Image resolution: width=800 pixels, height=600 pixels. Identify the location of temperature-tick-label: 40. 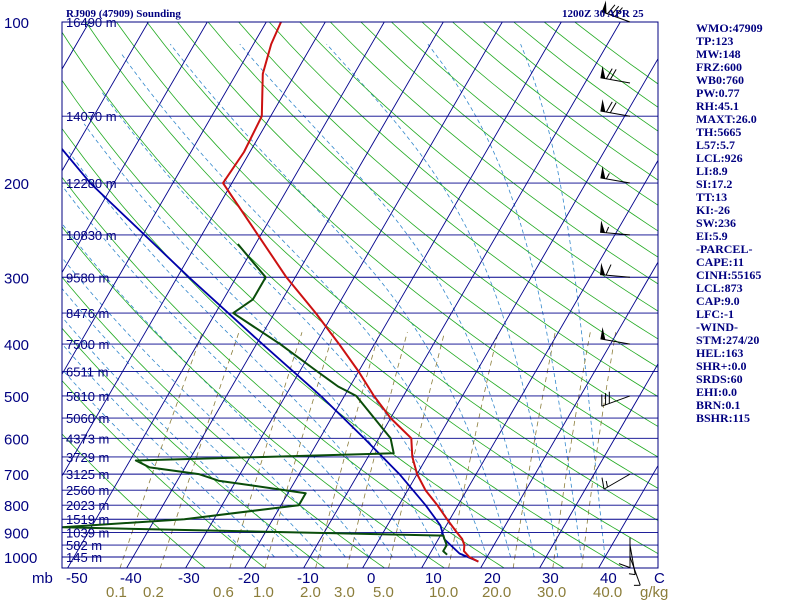
(608, 578).